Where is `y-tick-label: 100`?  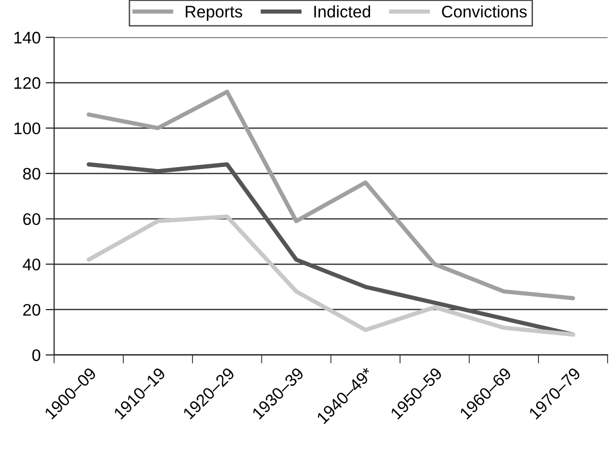 y-tick-label: 100 is located at coordinates (27, 128).